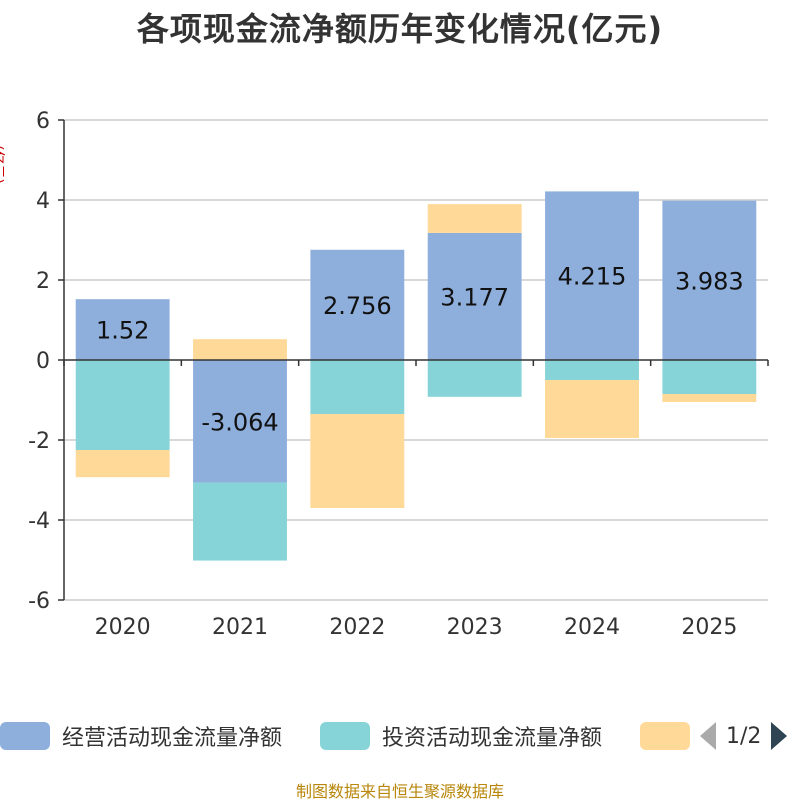 This screenshot has width=800, height=802. What do you see at coordinates (345, 736) in the screenshot?
I see `legend-swatch-investing` at bounding box center [345, 736].